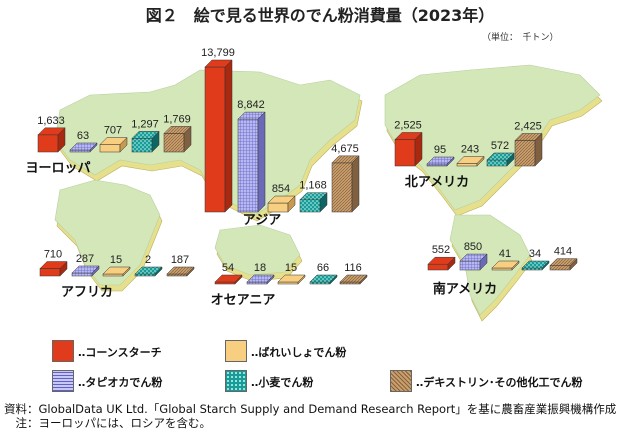 This screenshot has height=431, width=640. What do you see at coordinates (323, 268) in the screenshot?
I see `data-label: 66` at bounding box center [323, 268].